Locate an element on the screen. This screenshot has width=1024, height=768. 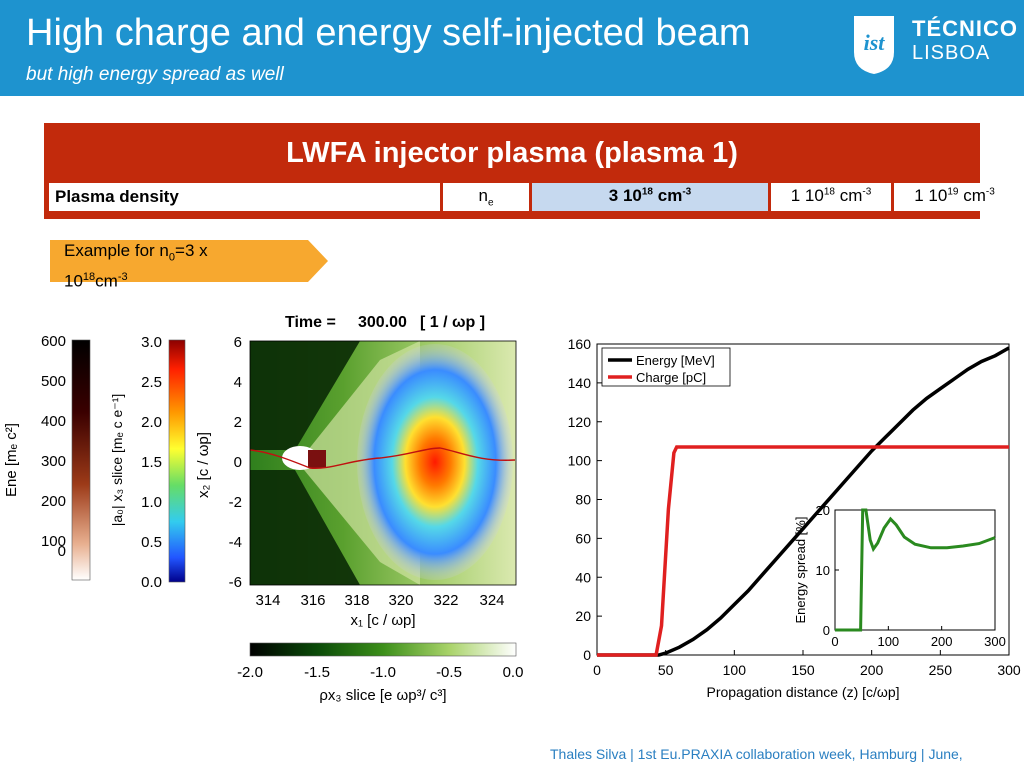
ene-tick: 600 is located at coordinates (53, 341).